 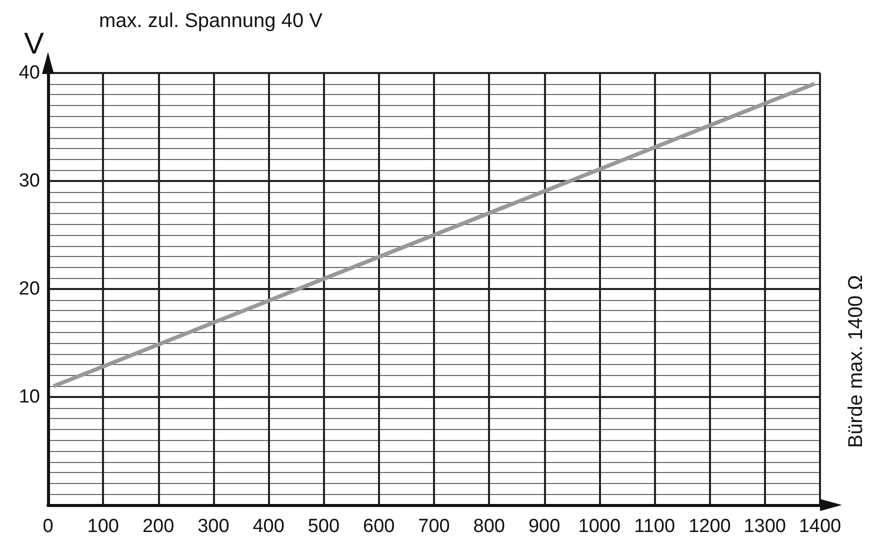 I want to click on x-tick-label: 1100, so click(x=654, y=526).